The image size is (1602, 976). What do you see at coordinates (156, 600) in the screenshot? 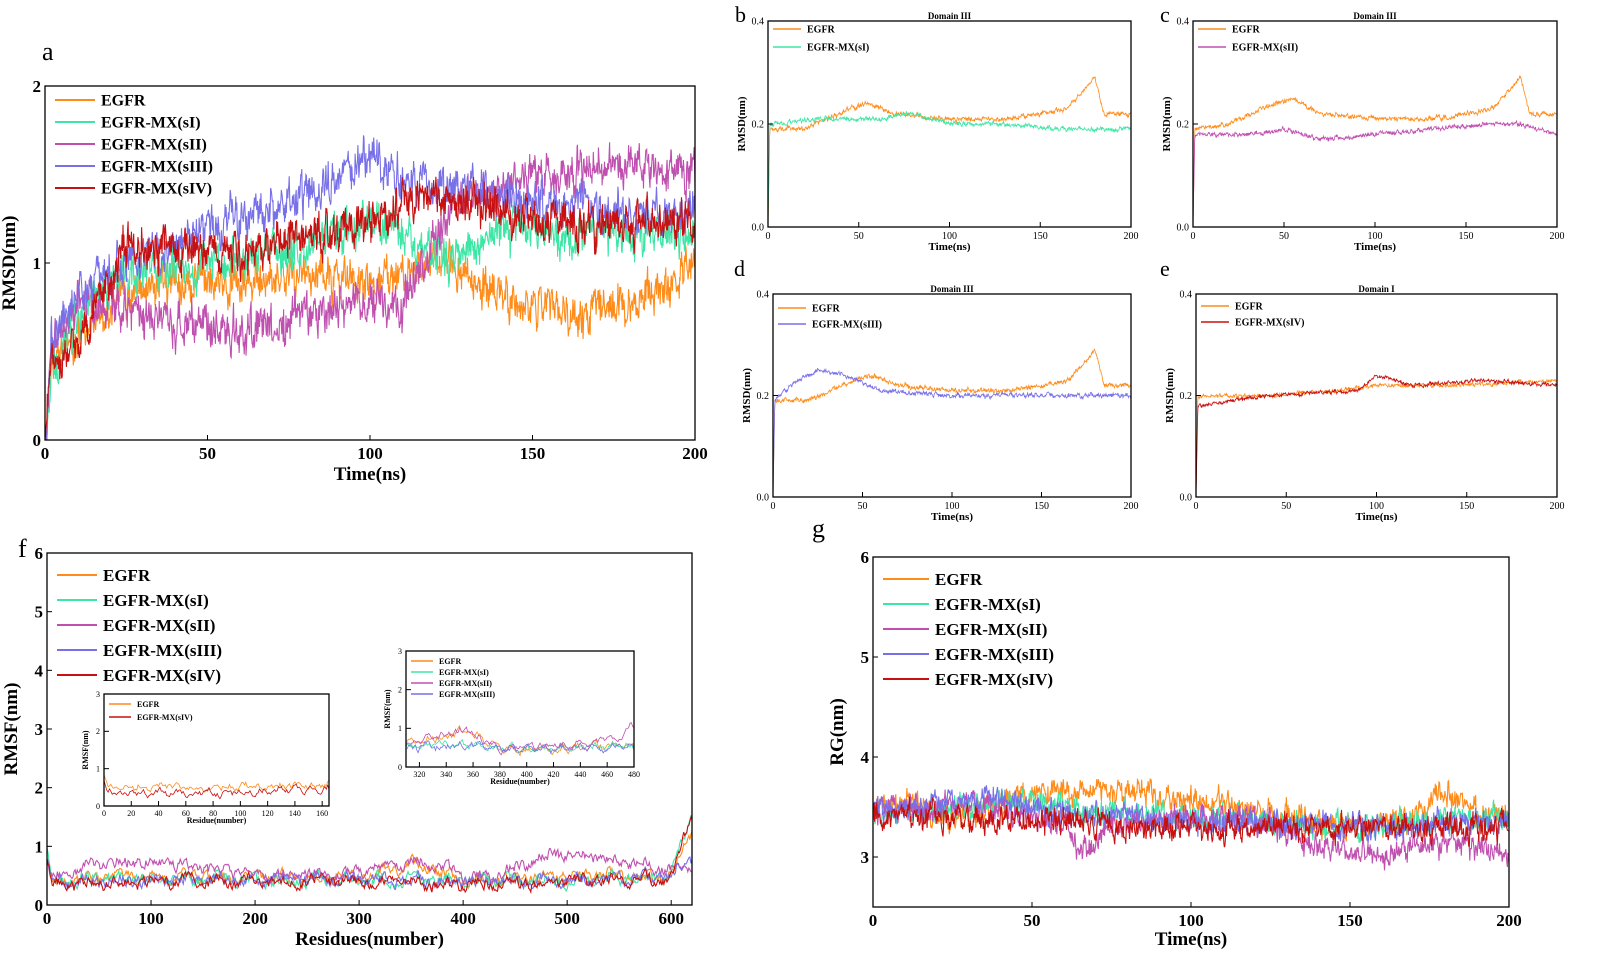
I see `legend-entry: EGFR-MX(sI)` at bounding box center [156, 600].